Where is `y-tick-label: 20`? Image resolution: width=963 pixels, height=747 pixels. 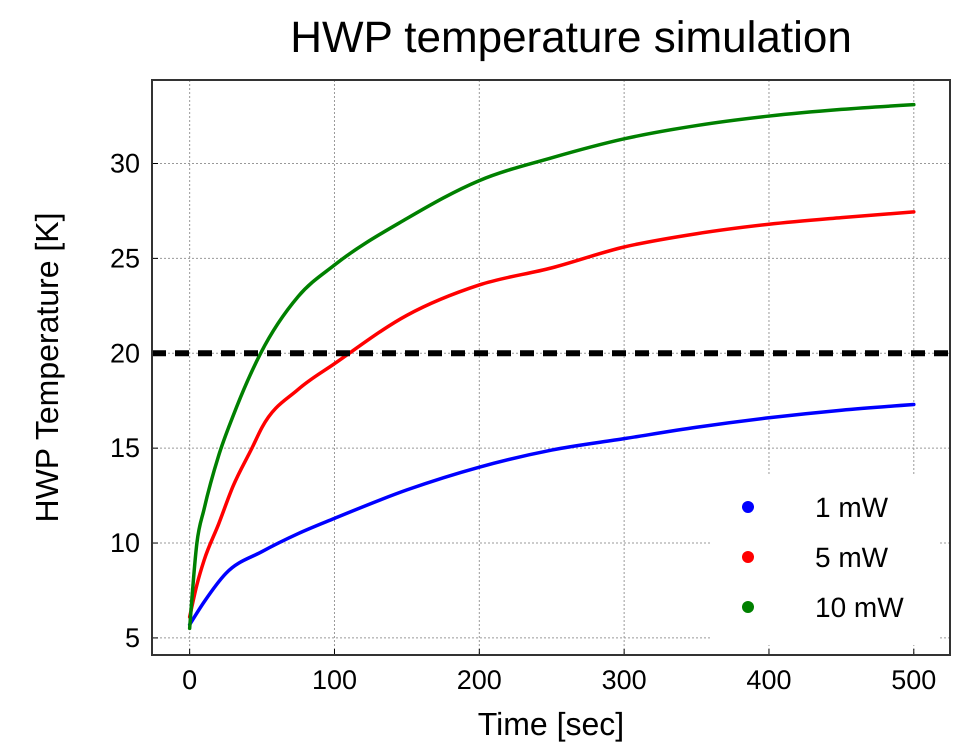 y-tick-label: 20 is located at coordinates (125, 353).